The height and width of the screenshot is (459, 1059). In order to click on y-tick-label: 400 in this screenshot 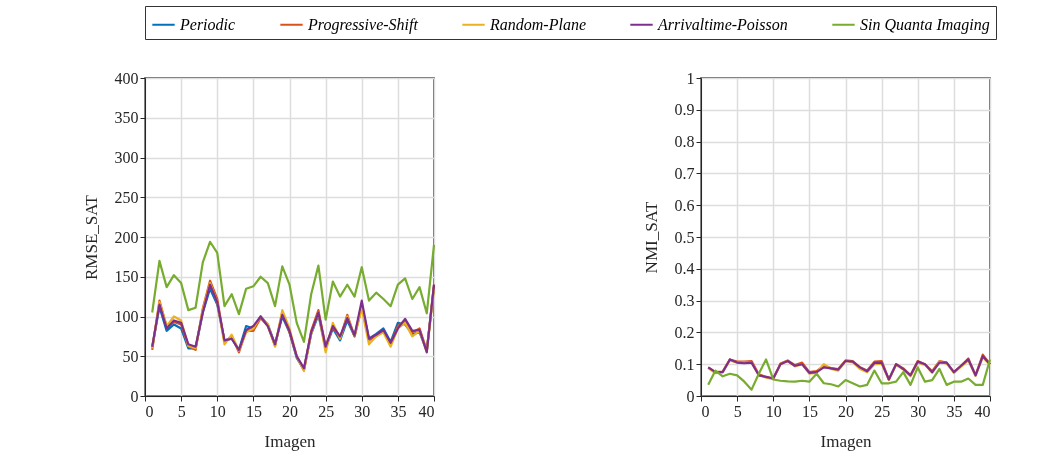, I will do `click(126, 78)`.